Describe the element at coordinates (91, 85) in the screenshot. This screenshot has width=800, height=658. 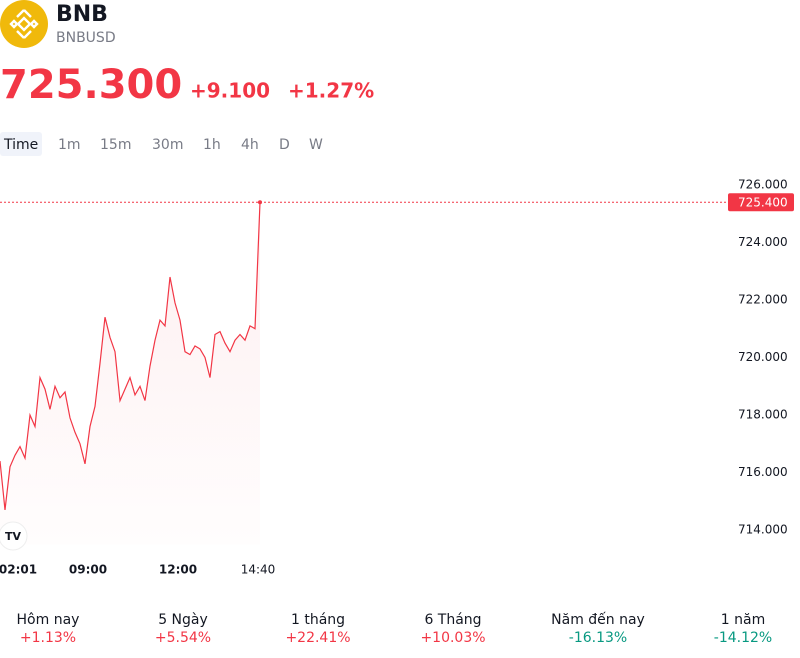
I see `price: 725.300` at that location.